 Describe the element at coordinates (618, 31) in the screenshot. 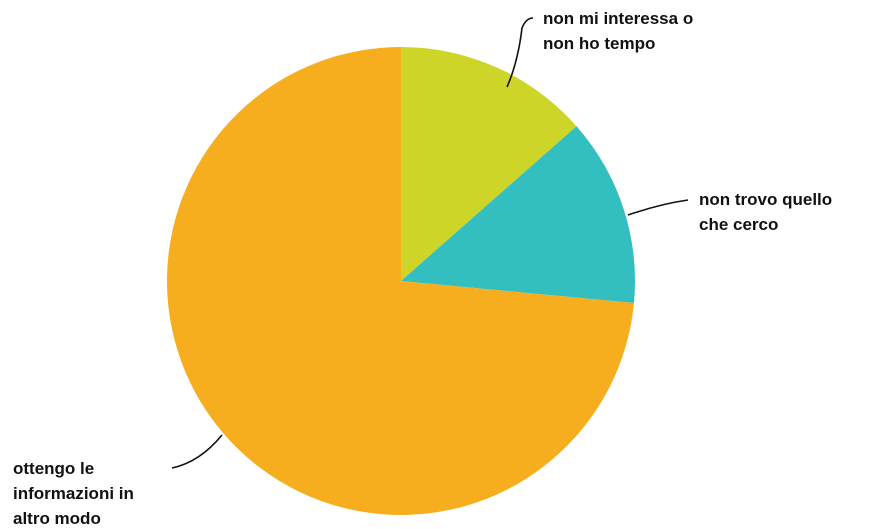

I see `slice-label-1: non mi interessa o non ho tempo` at that location.